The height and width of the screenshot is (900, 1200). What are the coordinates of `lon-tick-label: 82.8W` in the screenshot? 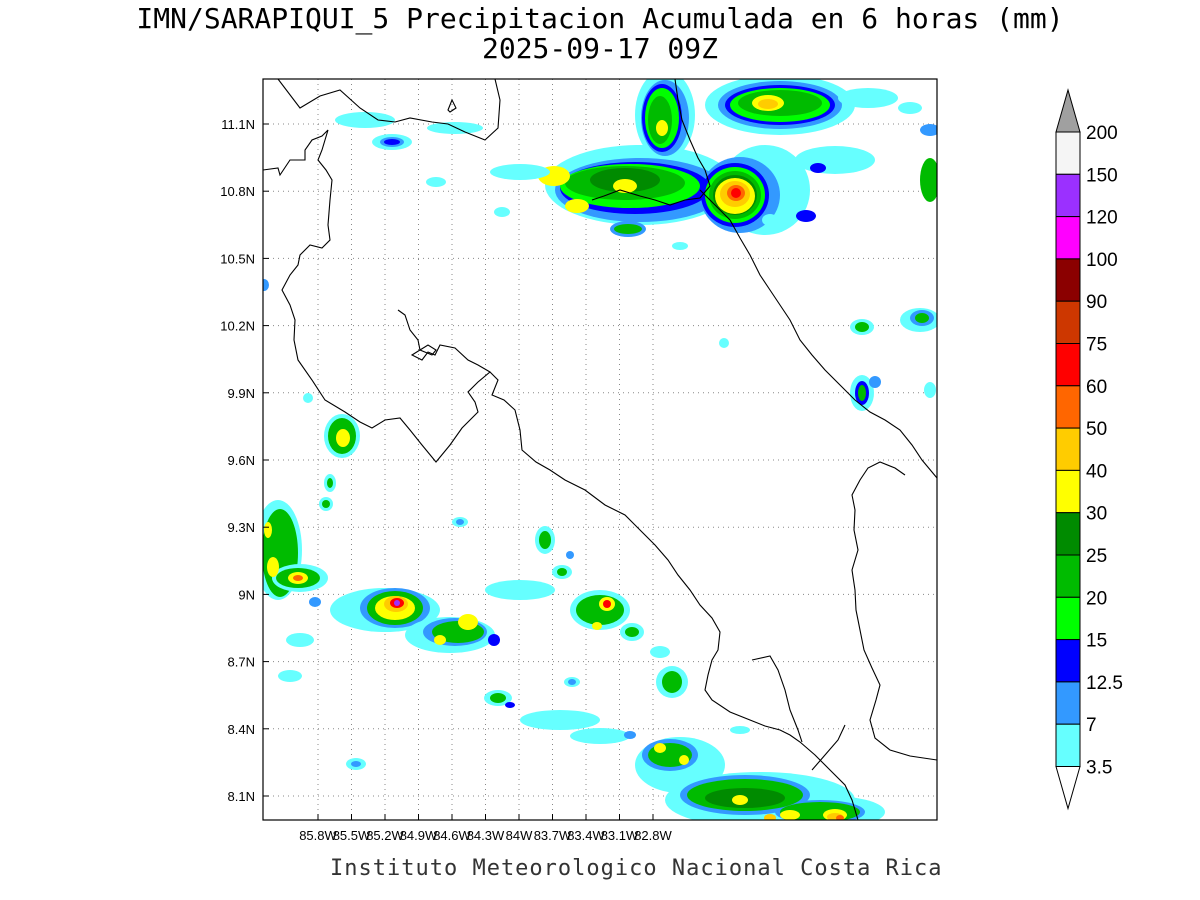 It's located at (653, 835).